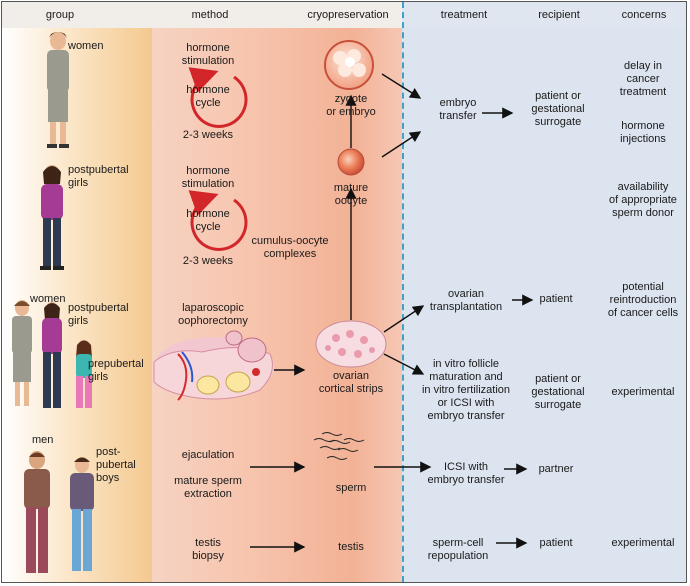  I want to click on header-band-right, so click(544, 15).